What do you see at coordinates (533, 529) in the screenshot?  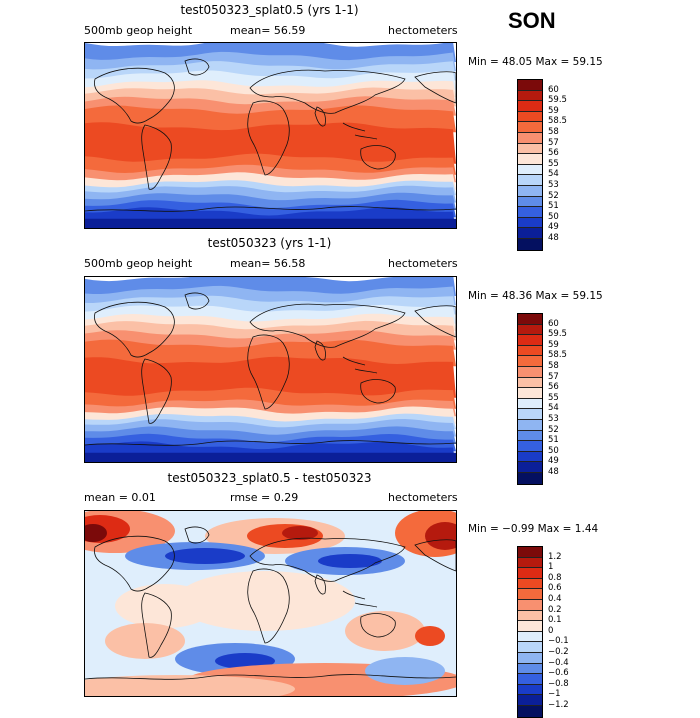 I see `panel-3-min-max: Min = −0.99 Max = 1.44` at bounding box center [533, 529].